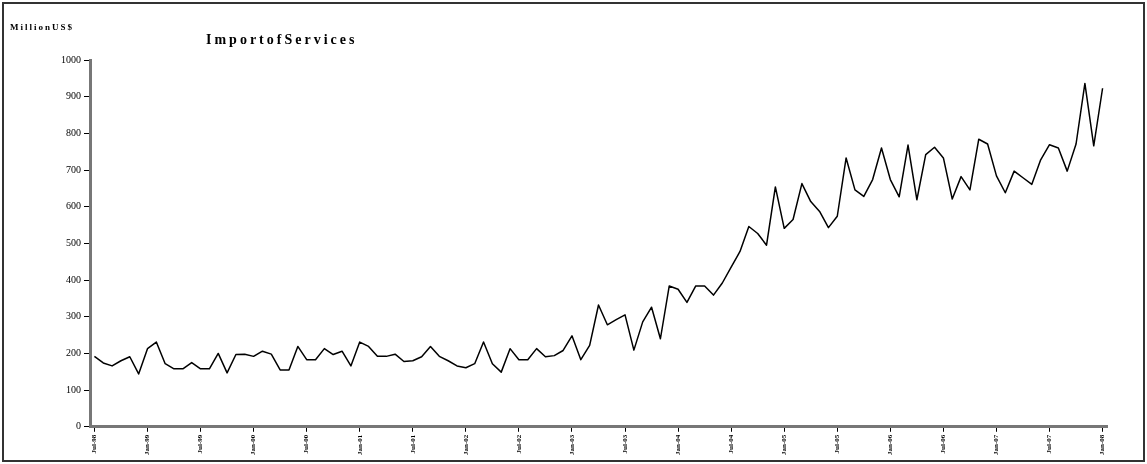  I want to click on y-tick-label: 500, so click(73, 243).